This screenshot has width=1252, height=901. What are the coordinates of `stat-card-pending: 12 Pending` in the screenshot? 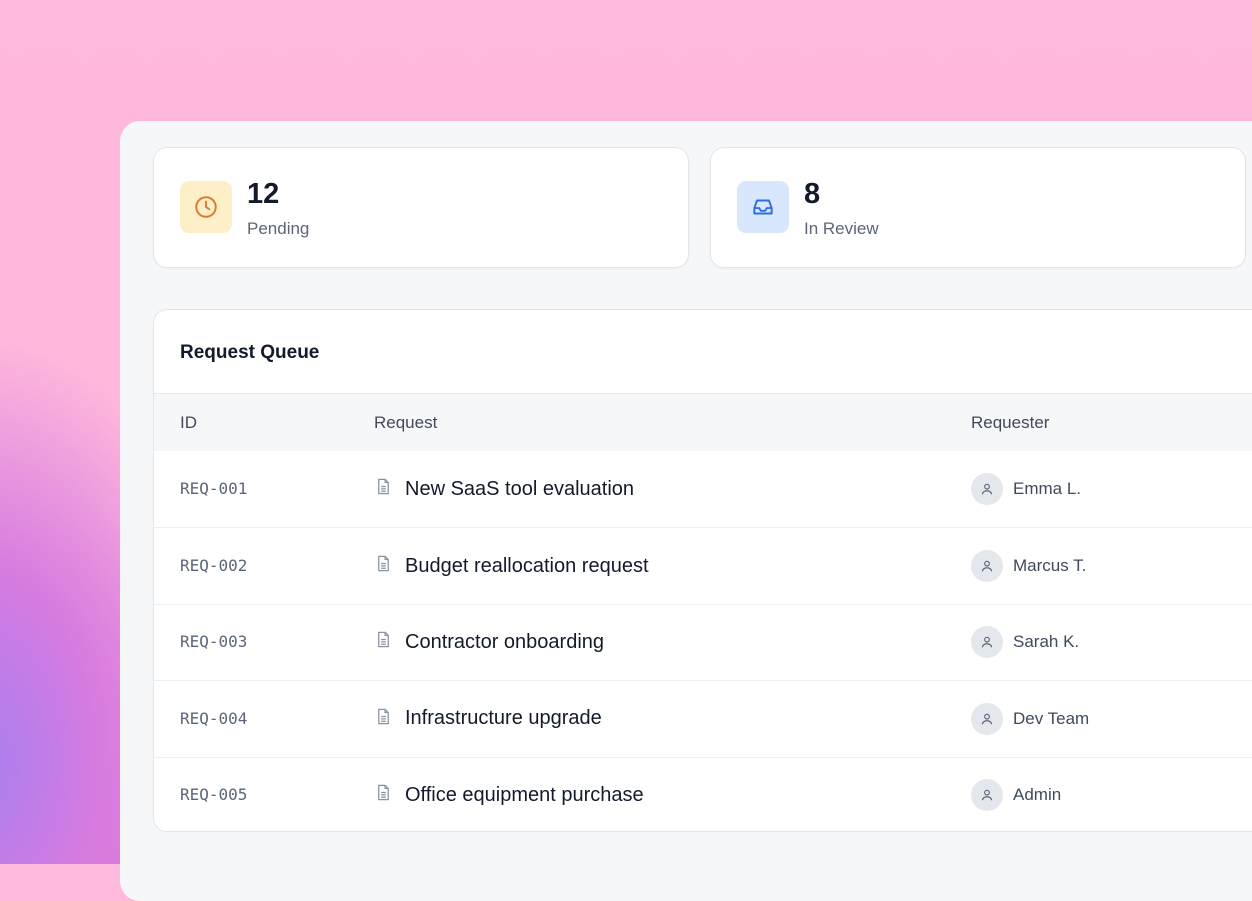 It's located at (421, 207).